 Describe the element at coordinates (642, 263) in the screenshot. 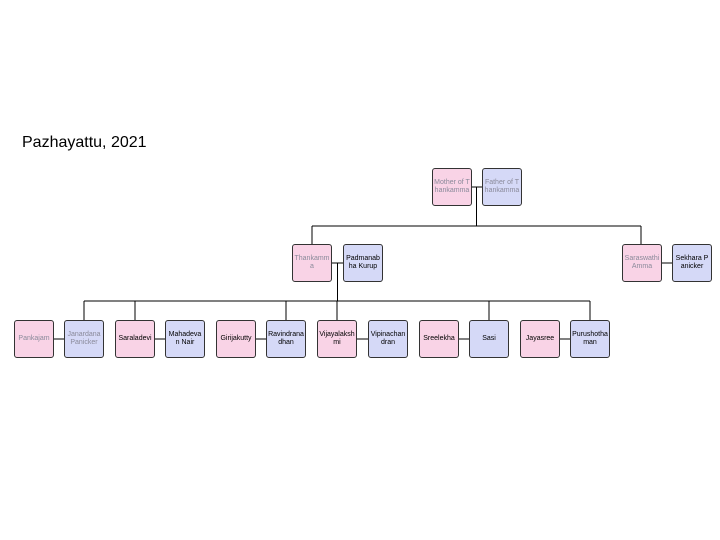

I see `person-node: Saraswathi Amma` at that location.